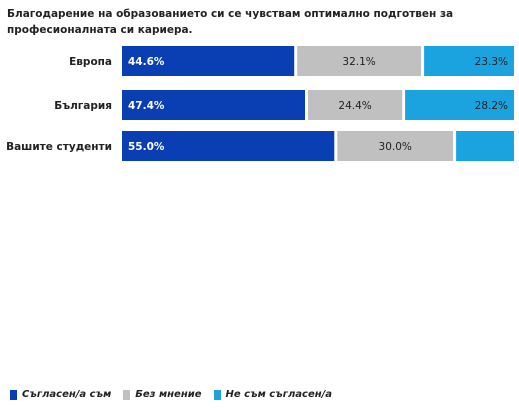  I want to click on legend-item-2: Не съм съгласен/а, so click(273, 394).